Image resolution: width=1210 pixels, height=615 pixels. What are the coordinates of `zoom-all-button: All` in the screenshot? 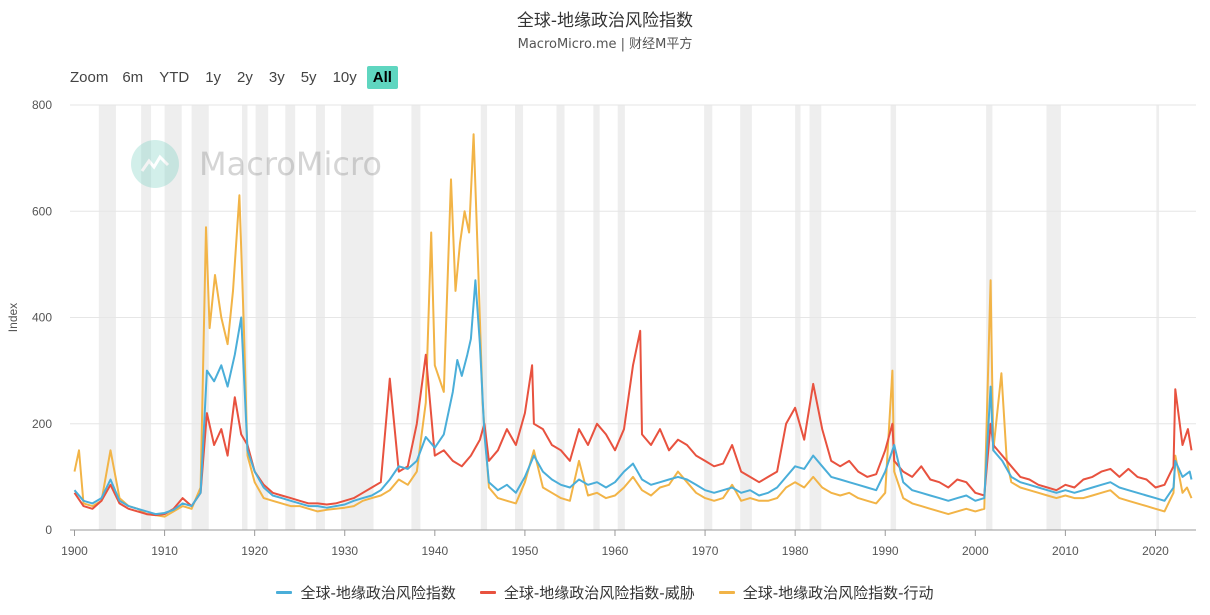 It's located at (382, 77).